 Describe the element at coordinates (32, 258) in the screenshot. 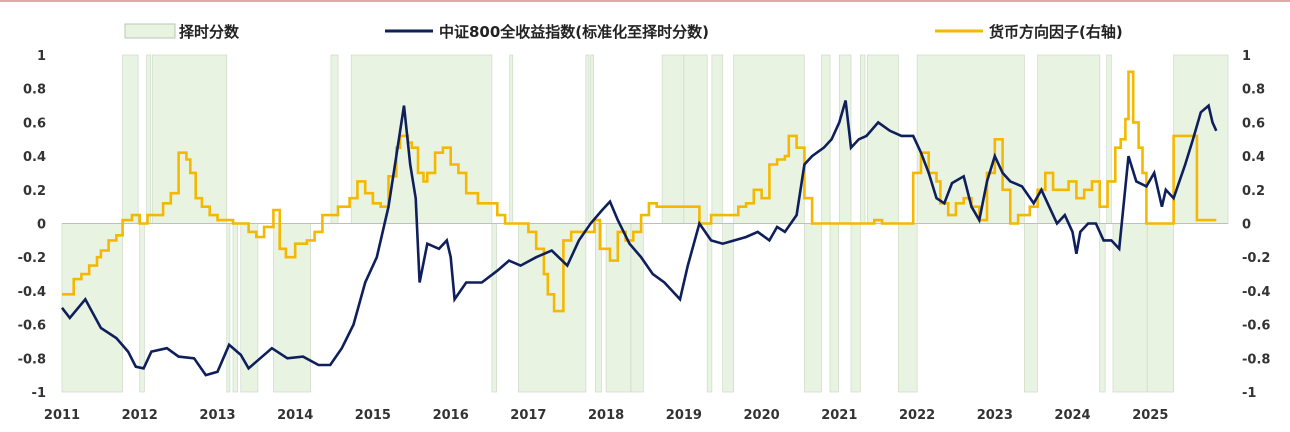

I see `y-tick-label-left: -0.2` at that location.